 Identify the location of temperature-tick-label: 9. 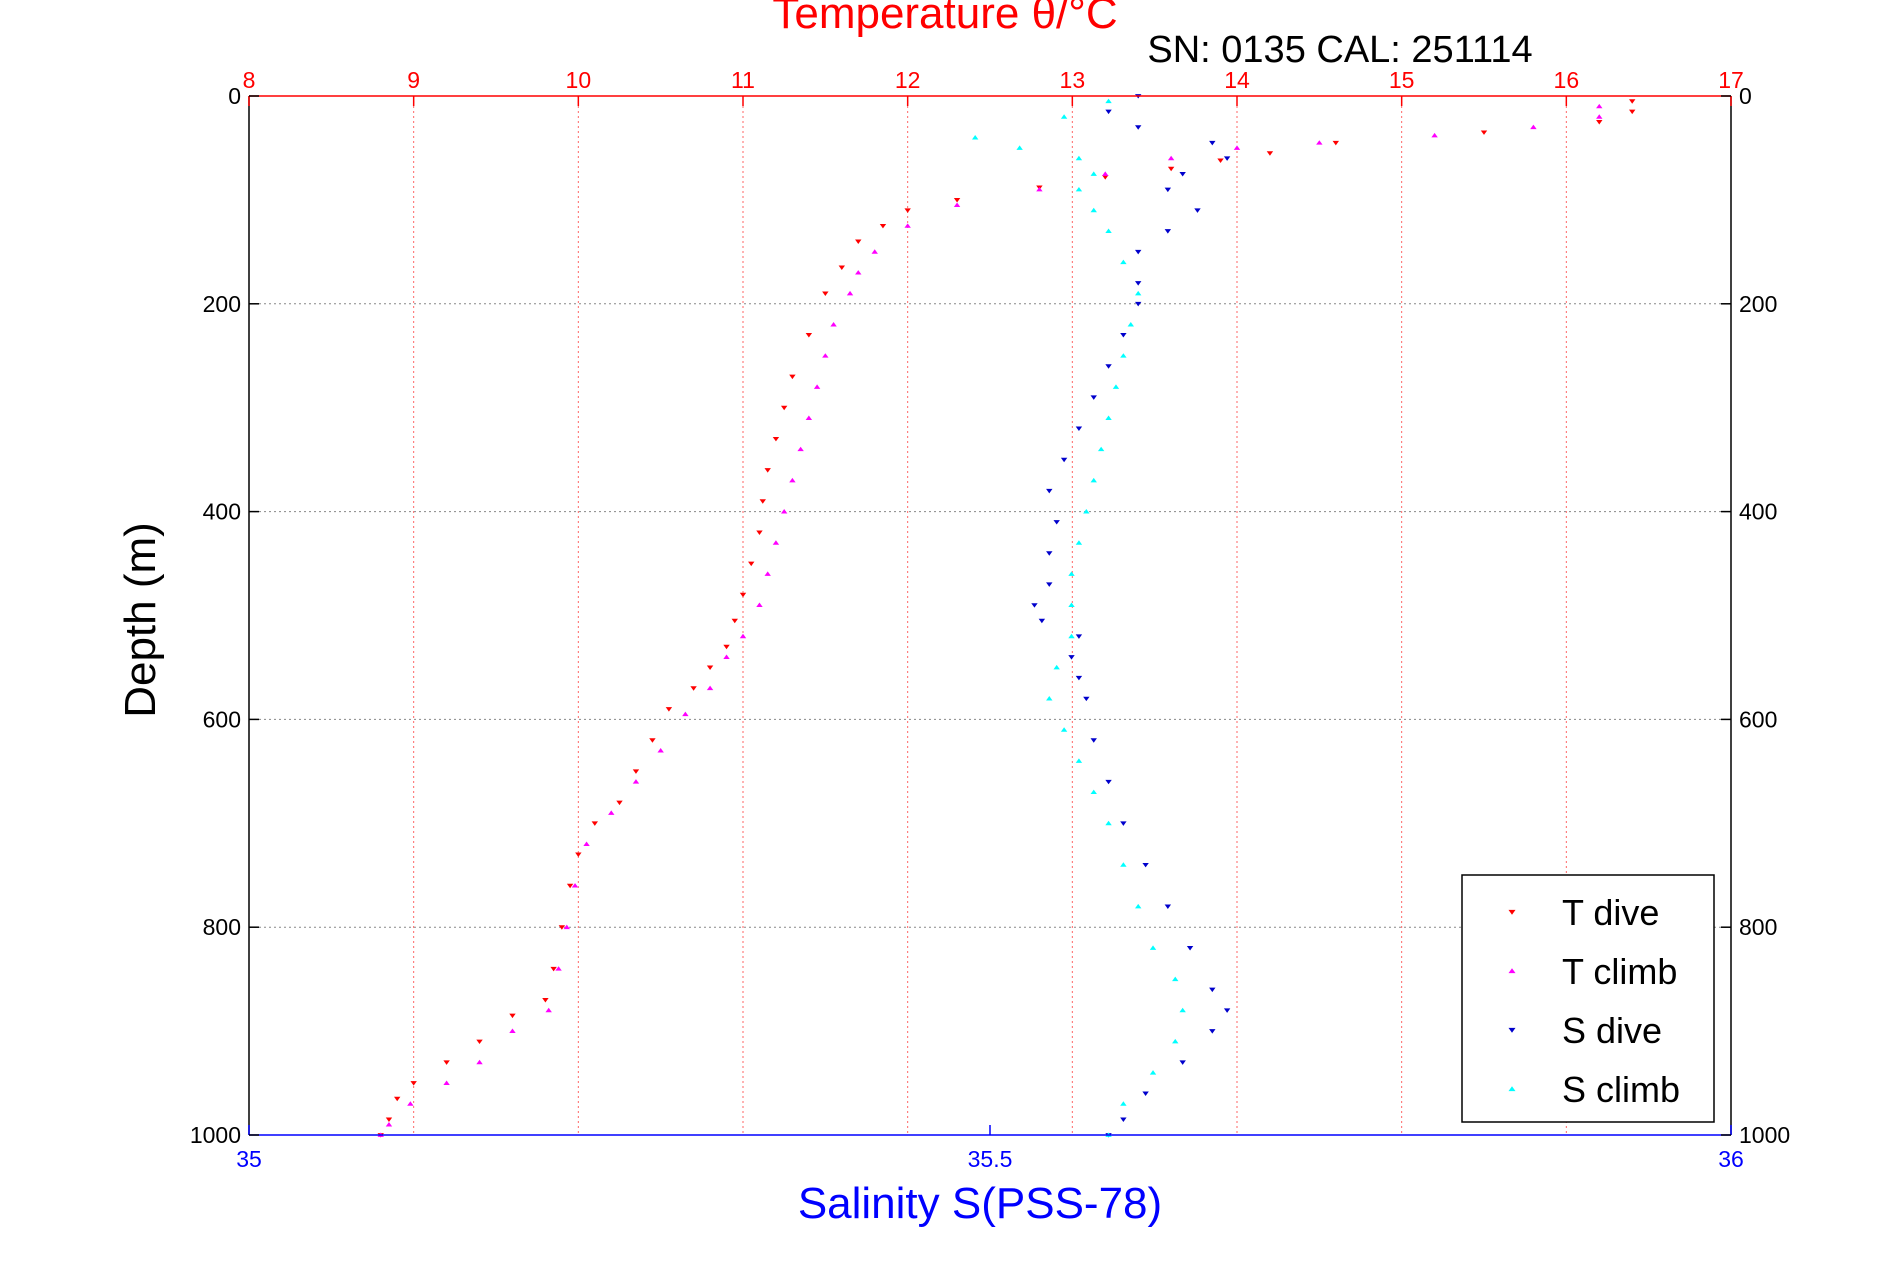
(413, 80).